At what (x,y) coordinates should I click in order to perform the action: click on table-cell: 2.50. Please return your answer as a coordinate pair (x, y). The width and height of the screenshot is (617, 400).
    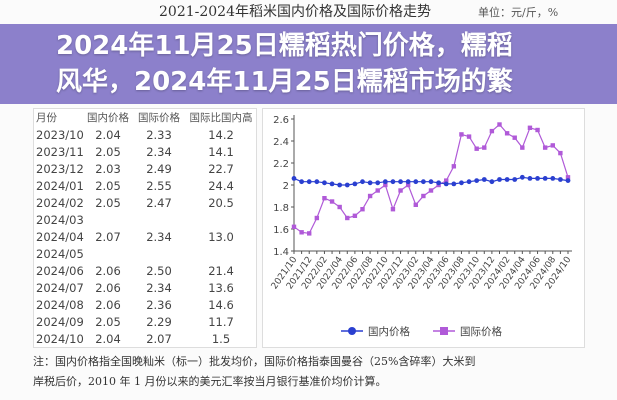
    Looking at the image, I should click on (159, 271).